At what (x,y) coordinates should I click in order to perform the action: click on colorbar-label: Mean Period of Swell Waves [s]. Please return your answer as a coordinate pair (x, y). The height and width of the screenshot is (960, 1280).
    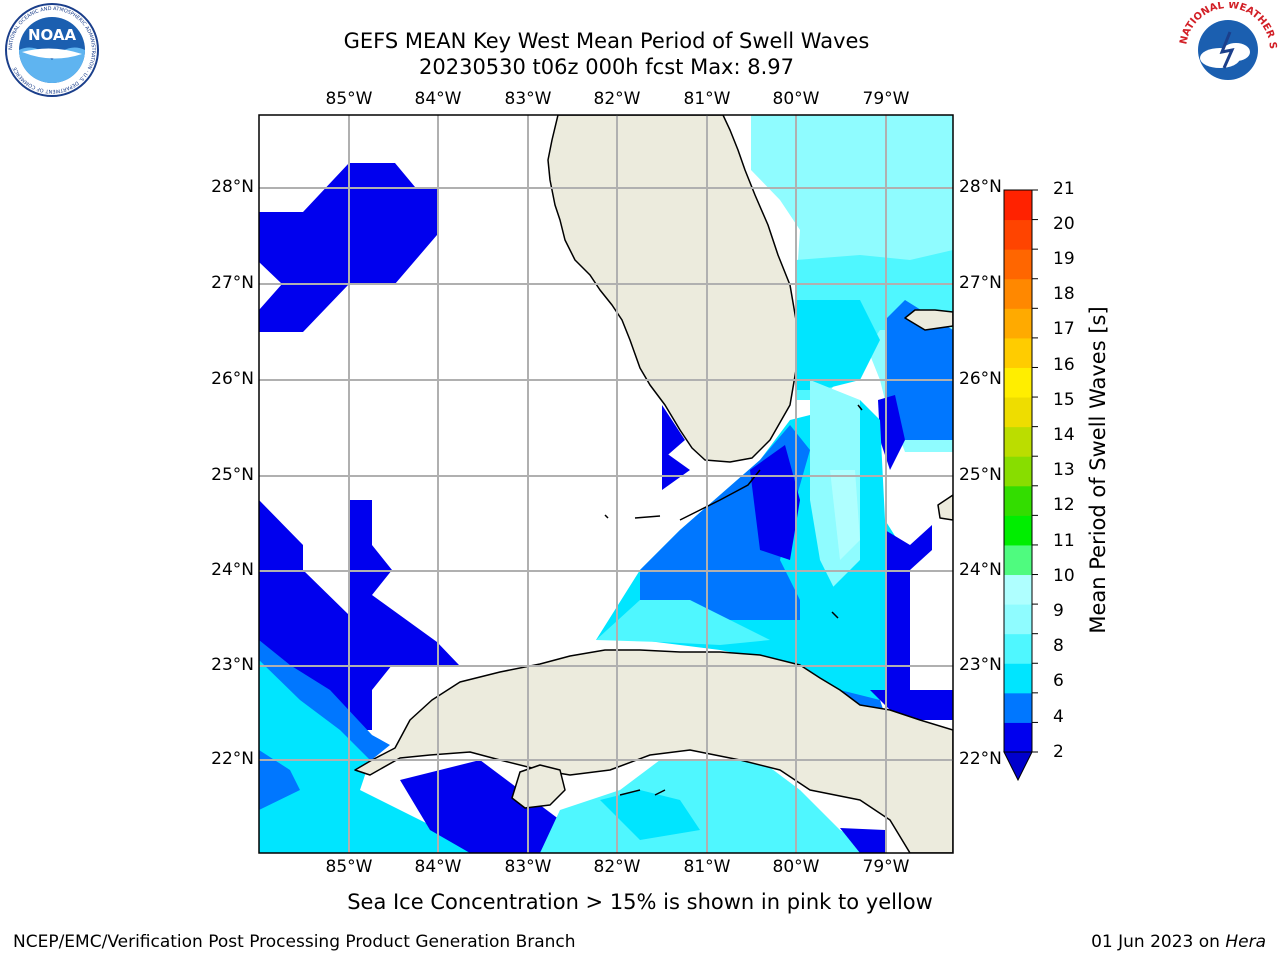
    Looking at the image, I should click on (1098, 470).